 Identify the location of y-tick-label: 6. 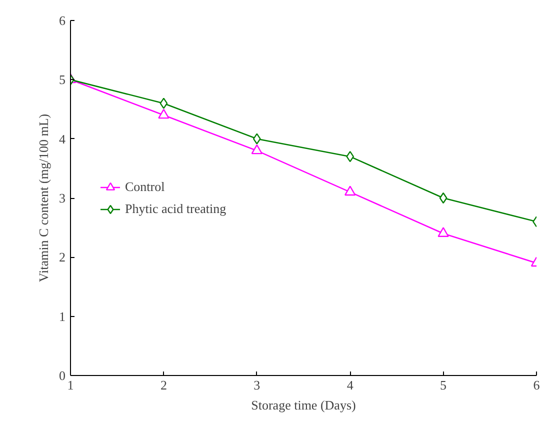
(62, 20).